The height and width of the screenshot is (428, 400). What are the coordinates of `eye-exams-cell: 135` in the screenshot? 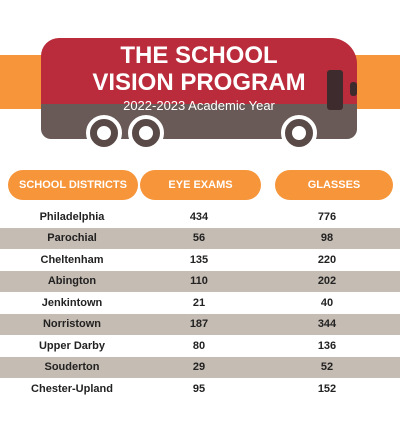 It's located at (199, 259).